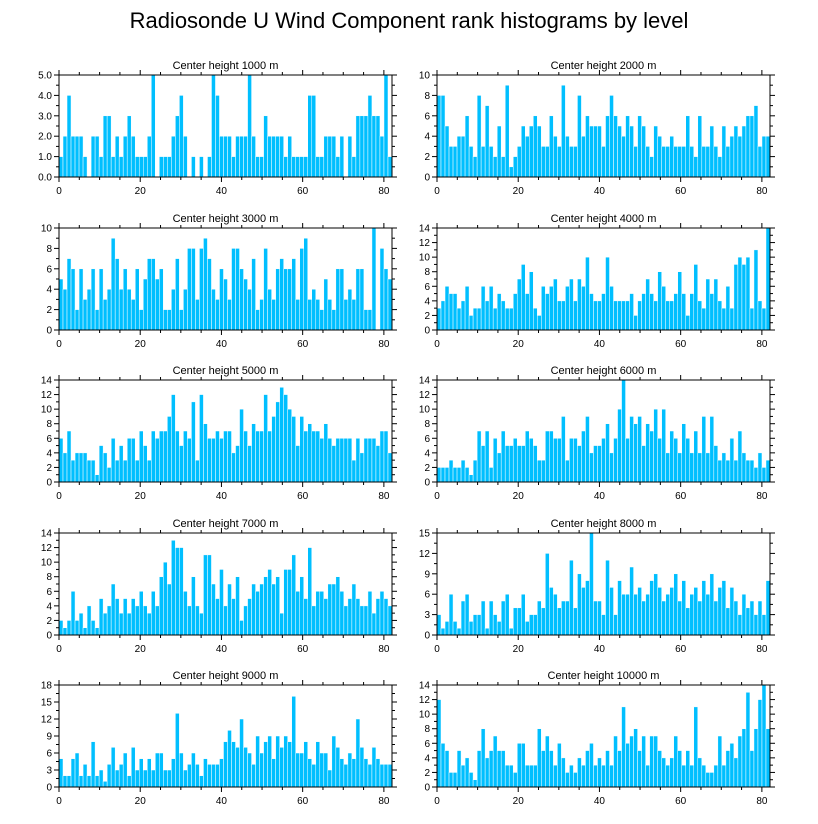 This screenshot has height=824, width=818. I want to click on x-tick-label: 80, so click(384, 191).